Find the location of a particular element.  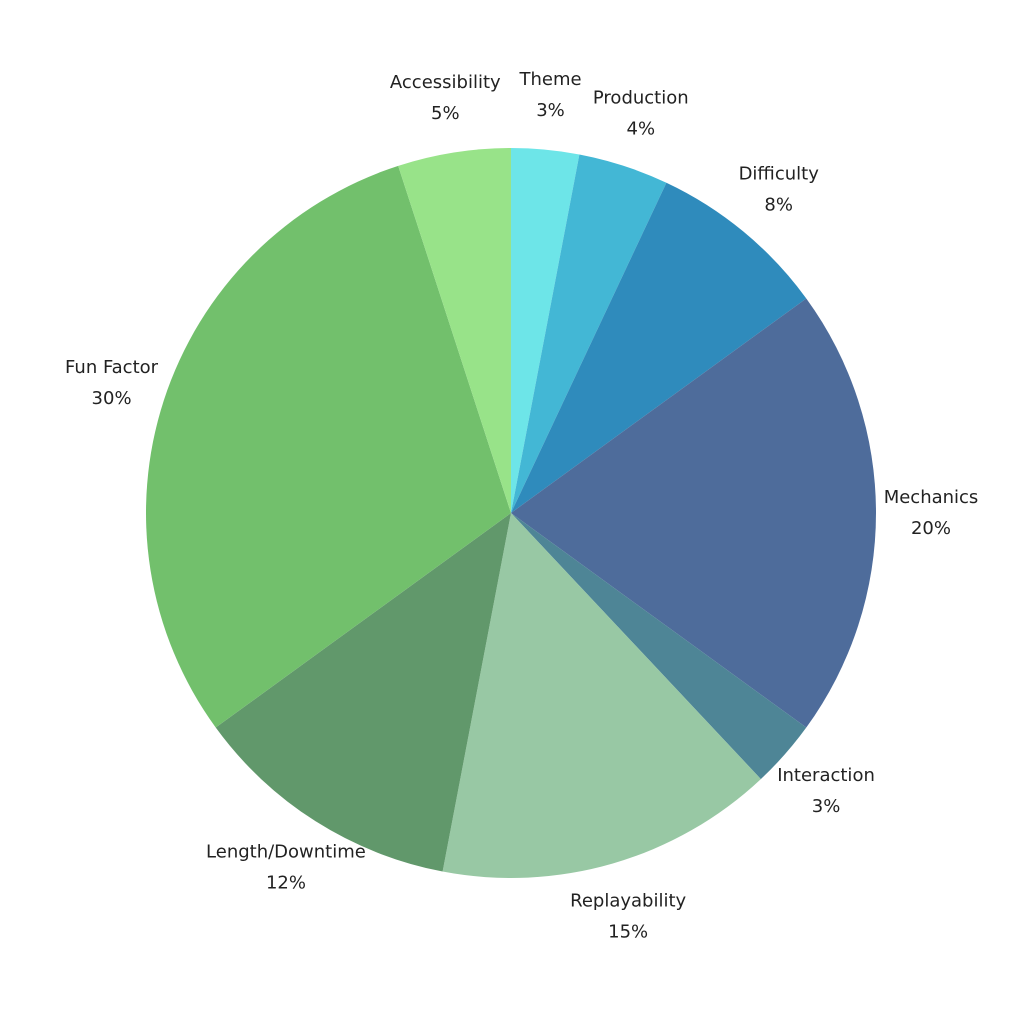

slice-label: Accessibility is located at coordinates (445, 82).